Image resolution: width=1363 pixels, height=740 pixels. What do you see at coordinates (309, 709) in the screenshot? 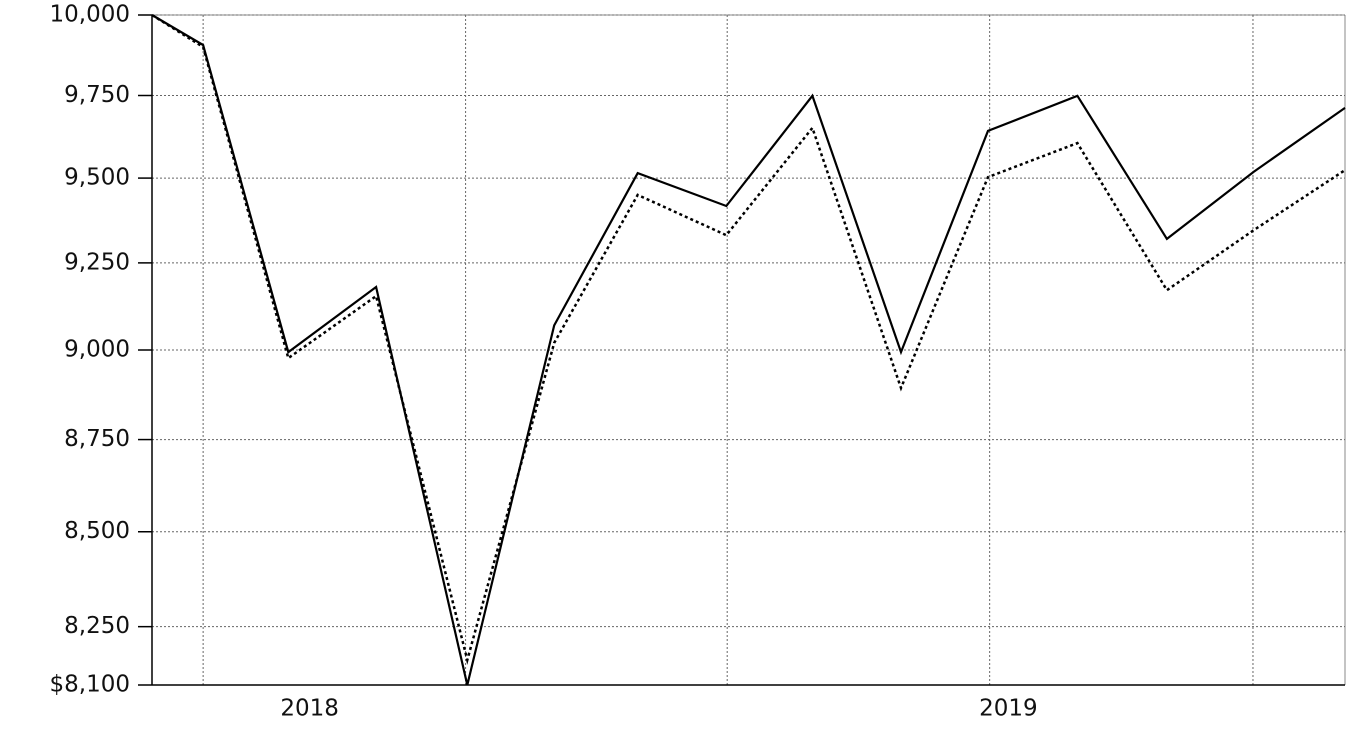
I see `x-tick-label: 2018` at bounding box center [309, 709].